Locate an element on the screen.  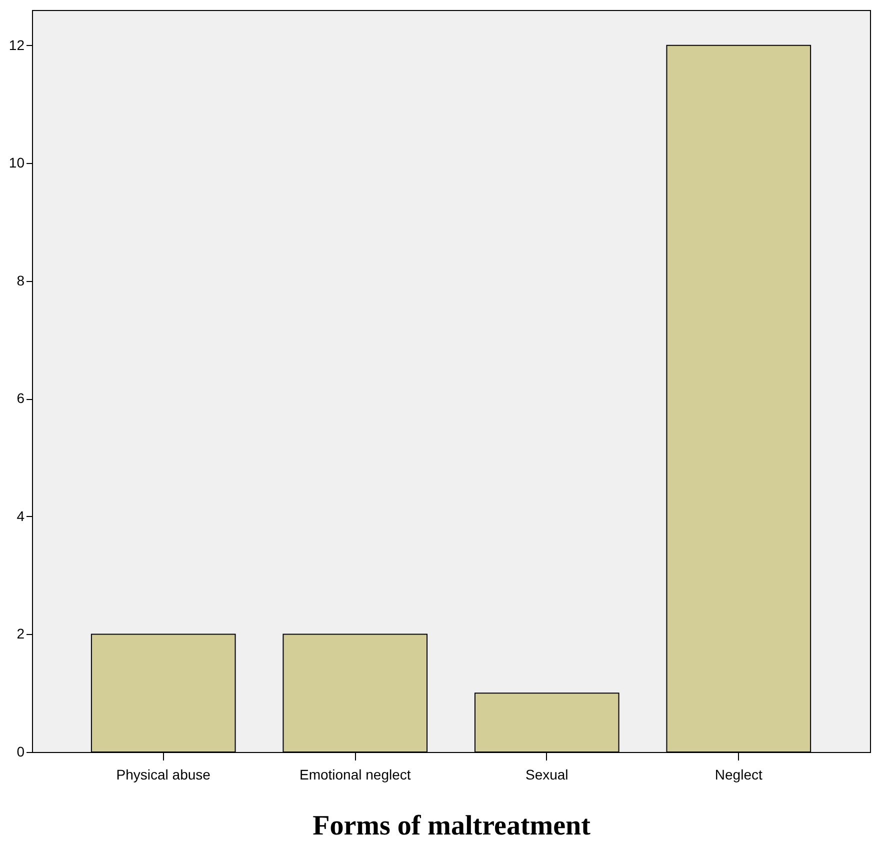
y-tick-label: 0 is located at coordinates (20, 752).